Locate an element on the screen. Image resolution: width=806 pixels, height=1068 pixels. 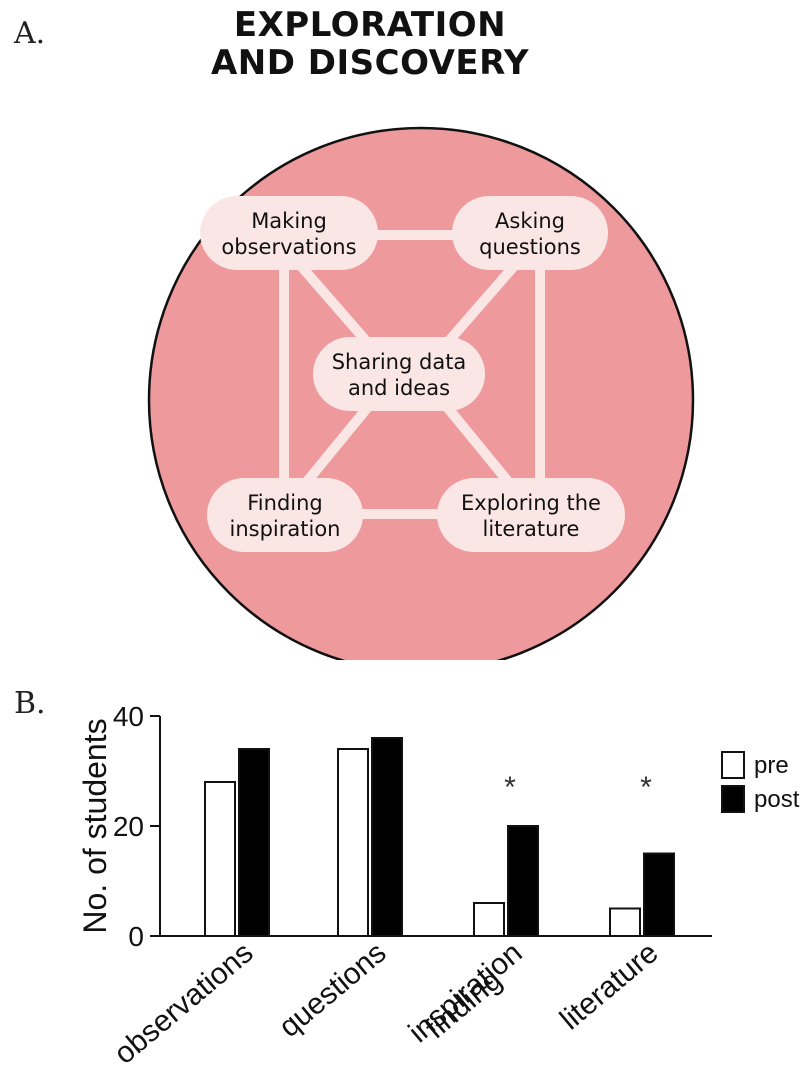
legend-label-pre: pre is located at coordinates (771, 765).